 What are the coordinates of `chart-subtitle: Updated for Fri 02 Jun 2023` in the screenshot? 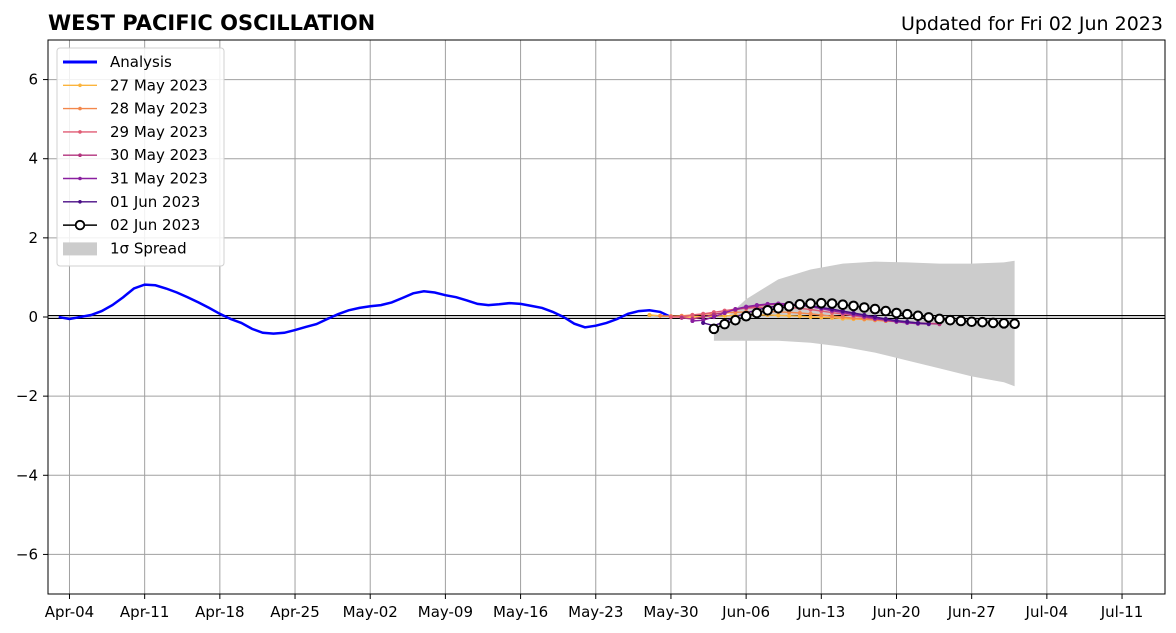 It's located at (1032, 24).